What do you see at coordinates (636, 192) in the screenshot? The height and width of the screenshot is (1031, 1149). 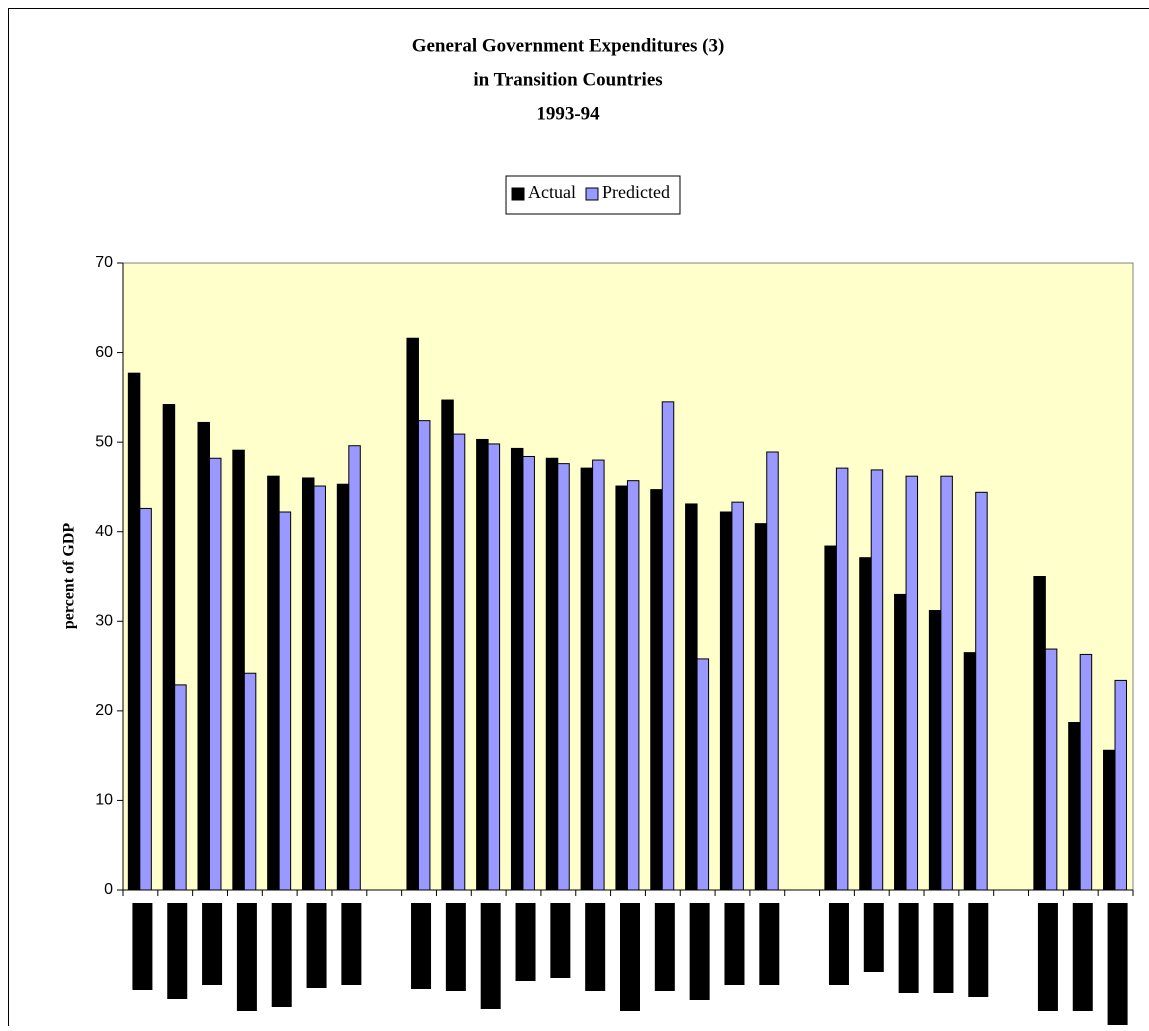 I see `legend-label: Predicted` at bounding box center [636, 192].